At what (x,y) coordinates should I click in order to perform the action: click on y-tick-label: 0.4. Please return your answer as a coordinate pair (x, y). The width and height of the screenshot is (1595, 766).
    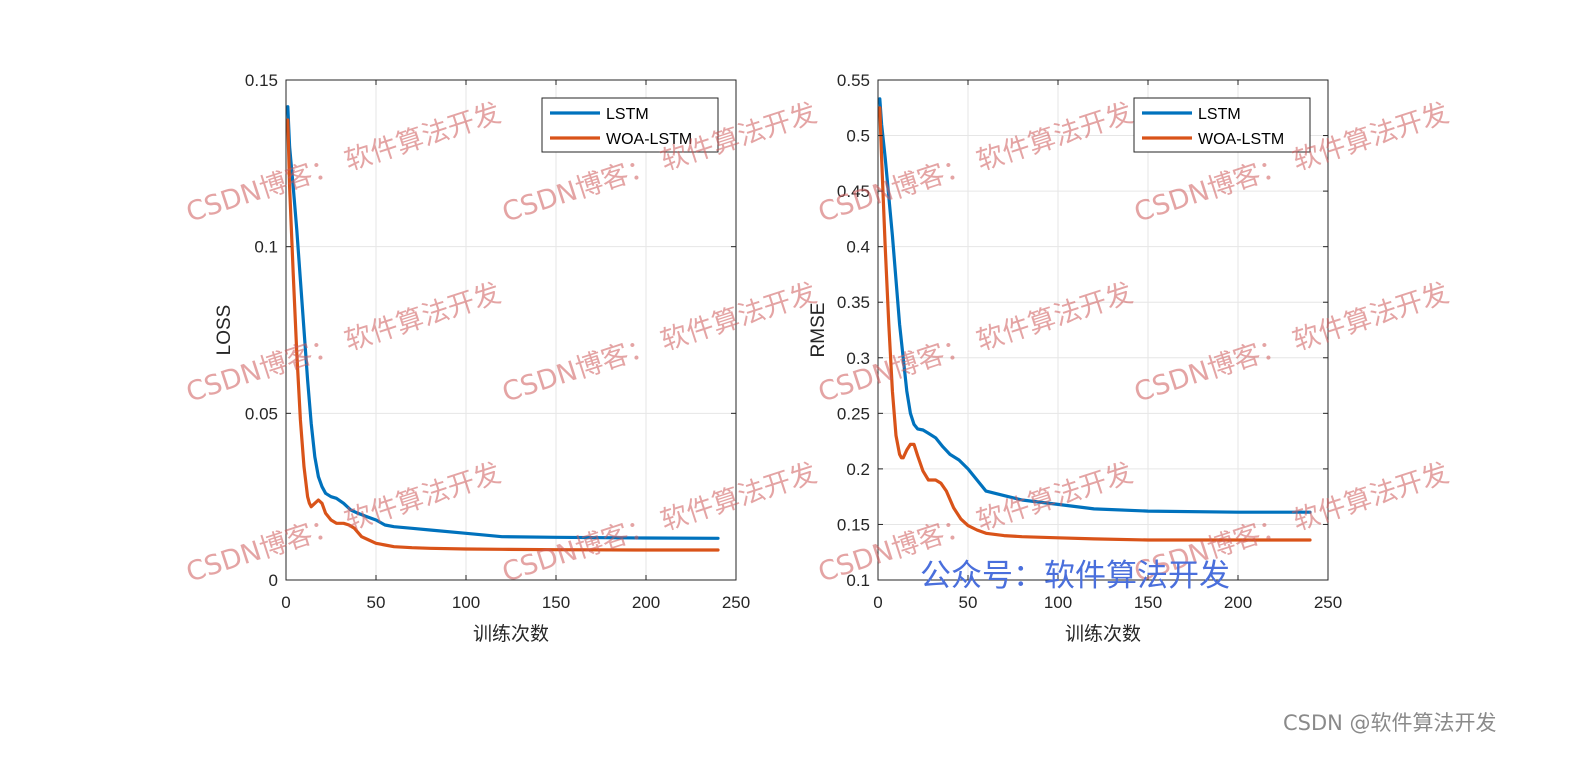
    Looking at the image, I should click on (858, 247).